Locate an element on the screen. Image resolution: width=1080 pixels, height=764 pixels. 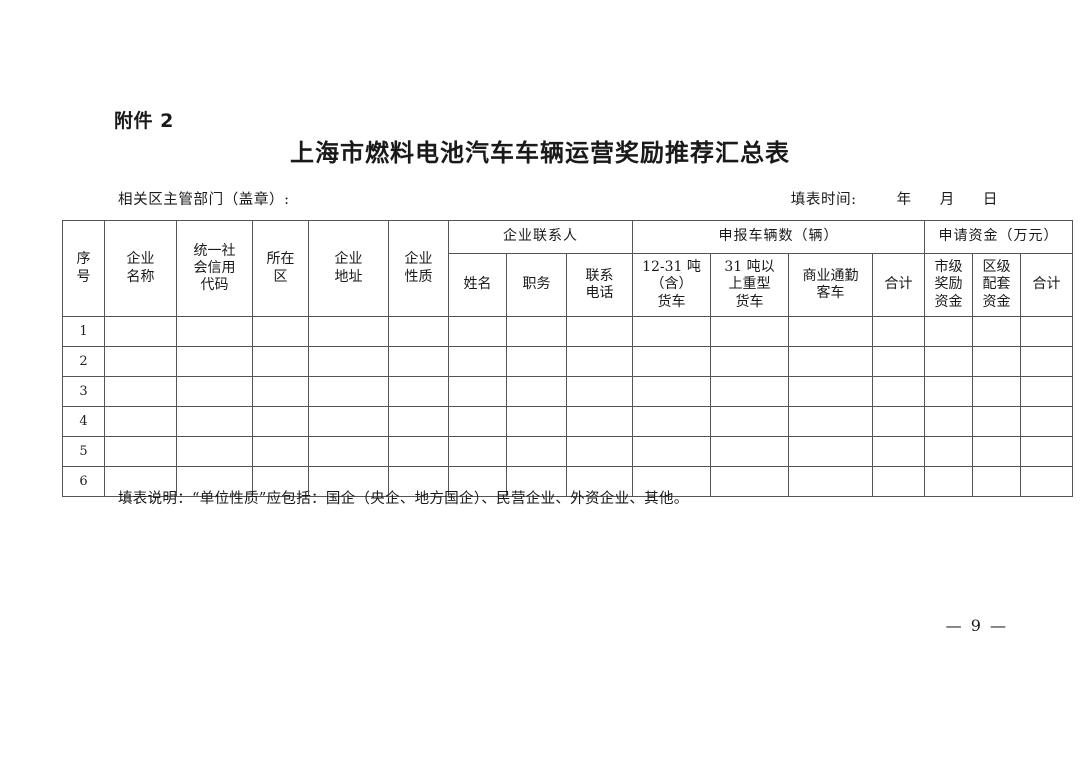
header-group-funds: 申请资金（万元） is located at coordinates (999, 237).